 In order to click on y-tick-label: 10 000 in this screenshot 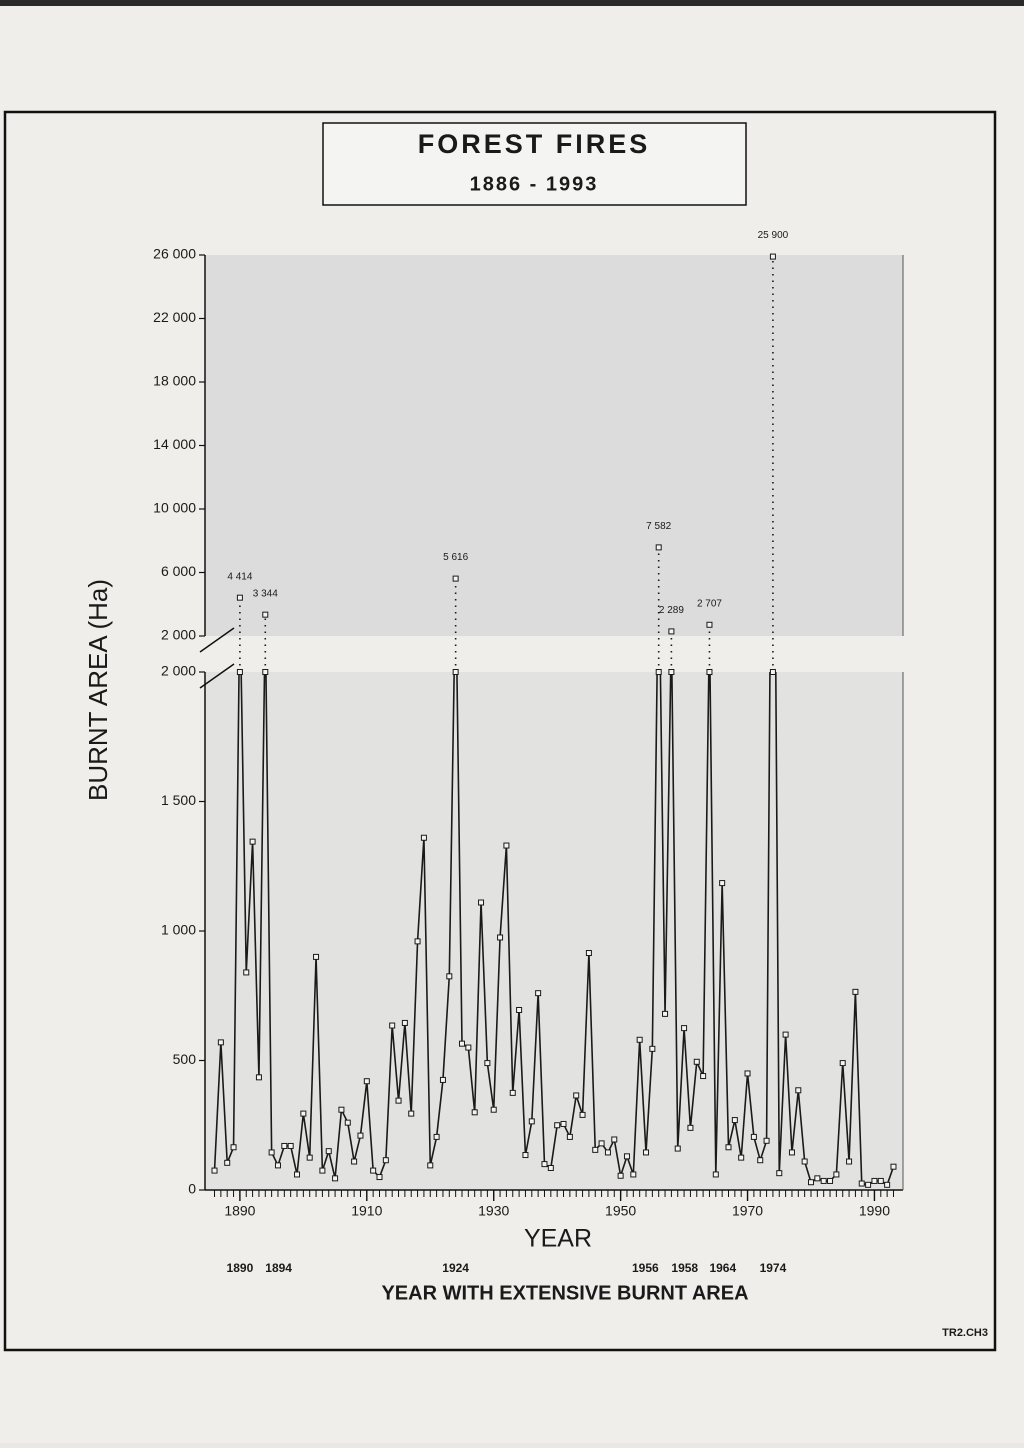, I will do `click(174, 508)`.